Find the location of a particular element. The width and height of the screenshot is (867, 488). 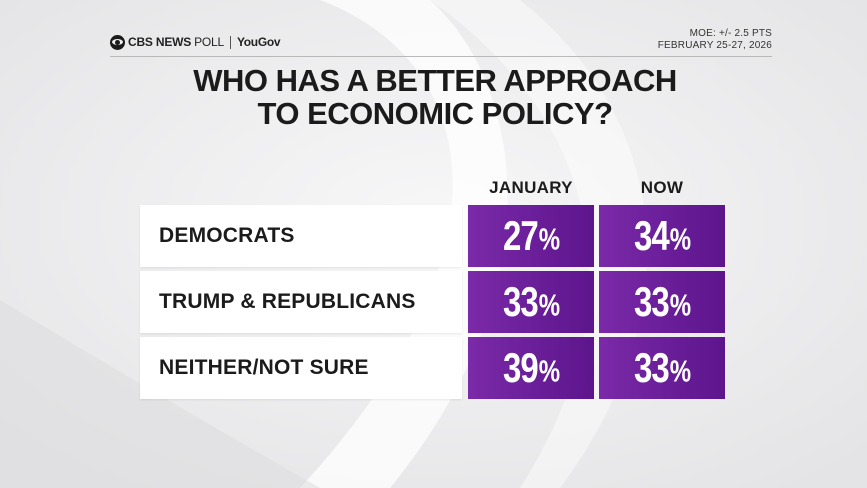

cbs-eye-icon is located at coordinates (117, 42).